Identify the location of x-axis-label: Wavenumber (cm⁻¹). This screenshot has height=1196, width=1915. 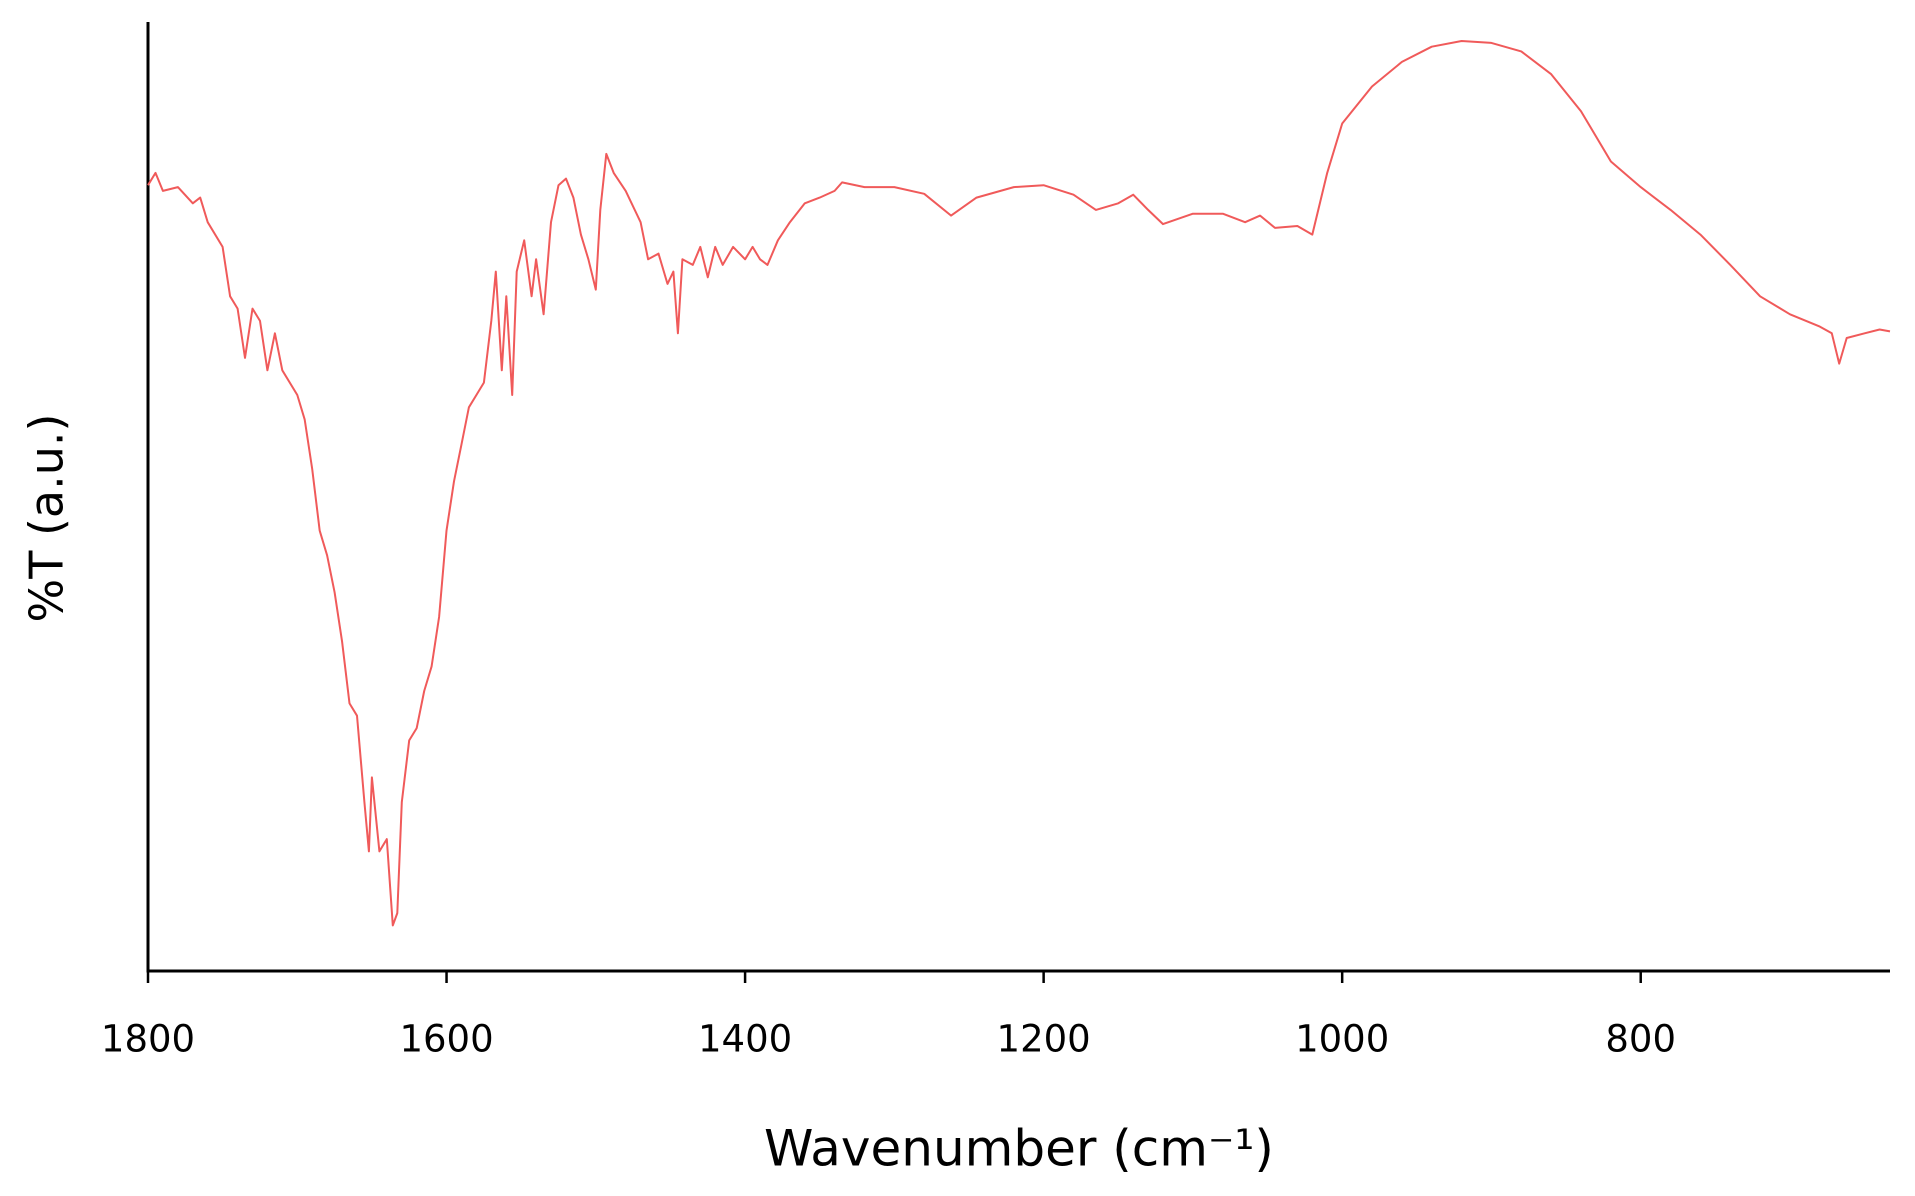
(1019, 1149).